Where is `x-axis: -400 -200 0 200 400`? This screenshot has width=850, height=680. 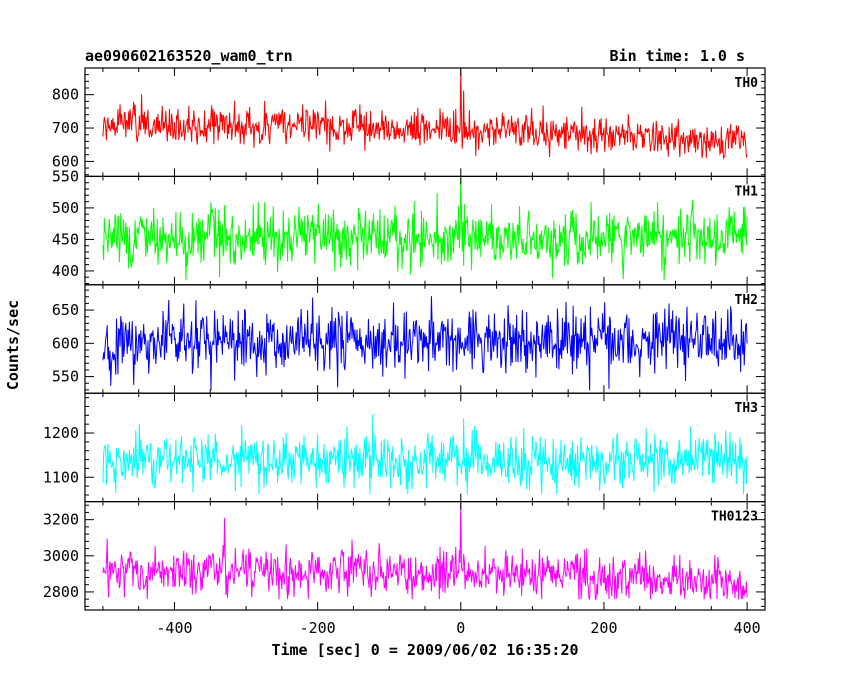
x-axis: -400 -200 0 200 400 is located at coordinates (458, 628).